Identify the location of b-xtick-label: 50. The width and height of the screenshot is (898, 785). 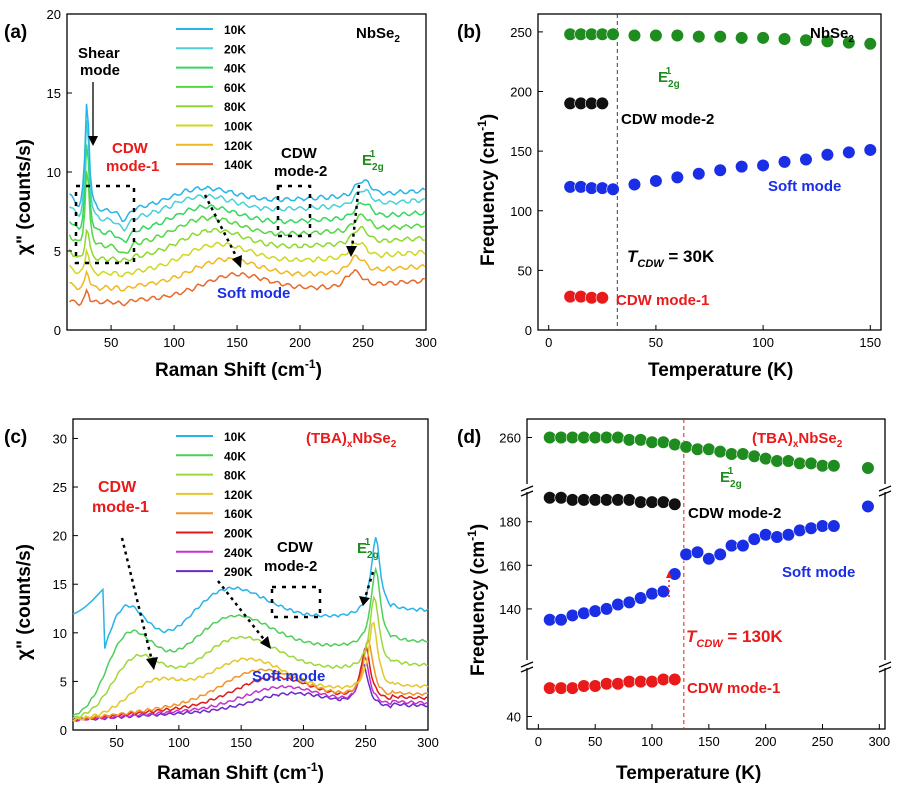
(656, 342).